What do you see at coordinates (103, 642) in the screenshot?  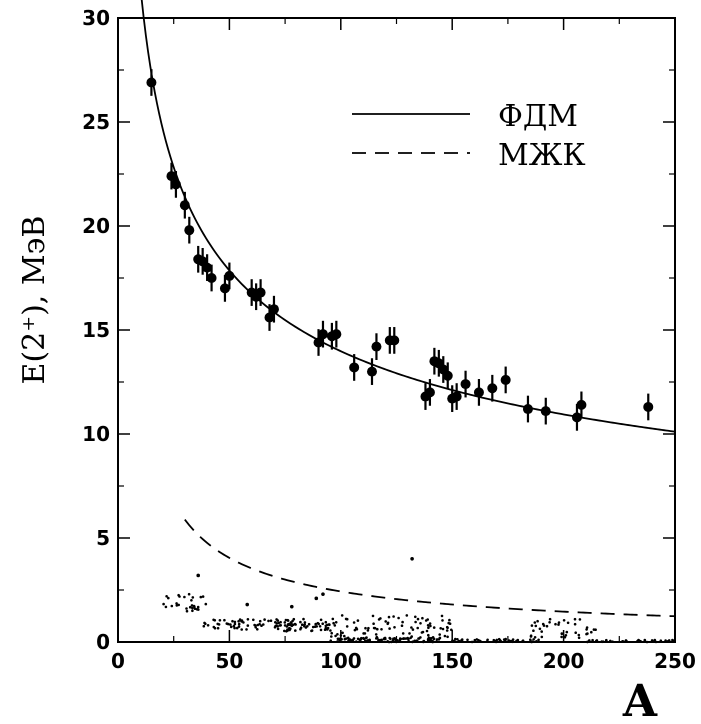 I see `y-tick-label: 0` at bounding box center [103, 642].